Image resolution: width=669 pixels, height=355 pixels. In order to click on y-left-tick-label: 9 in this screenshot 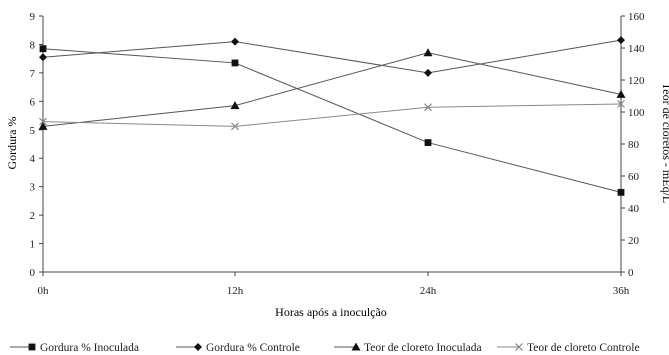, I will do `click(33, 17)`.